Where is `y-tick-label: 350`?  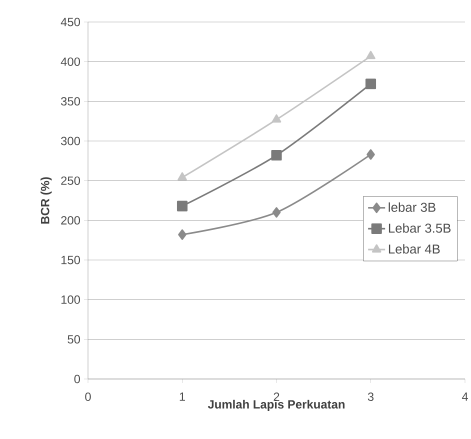
y-tick-label: 350 is located at coordinates (70, 101).